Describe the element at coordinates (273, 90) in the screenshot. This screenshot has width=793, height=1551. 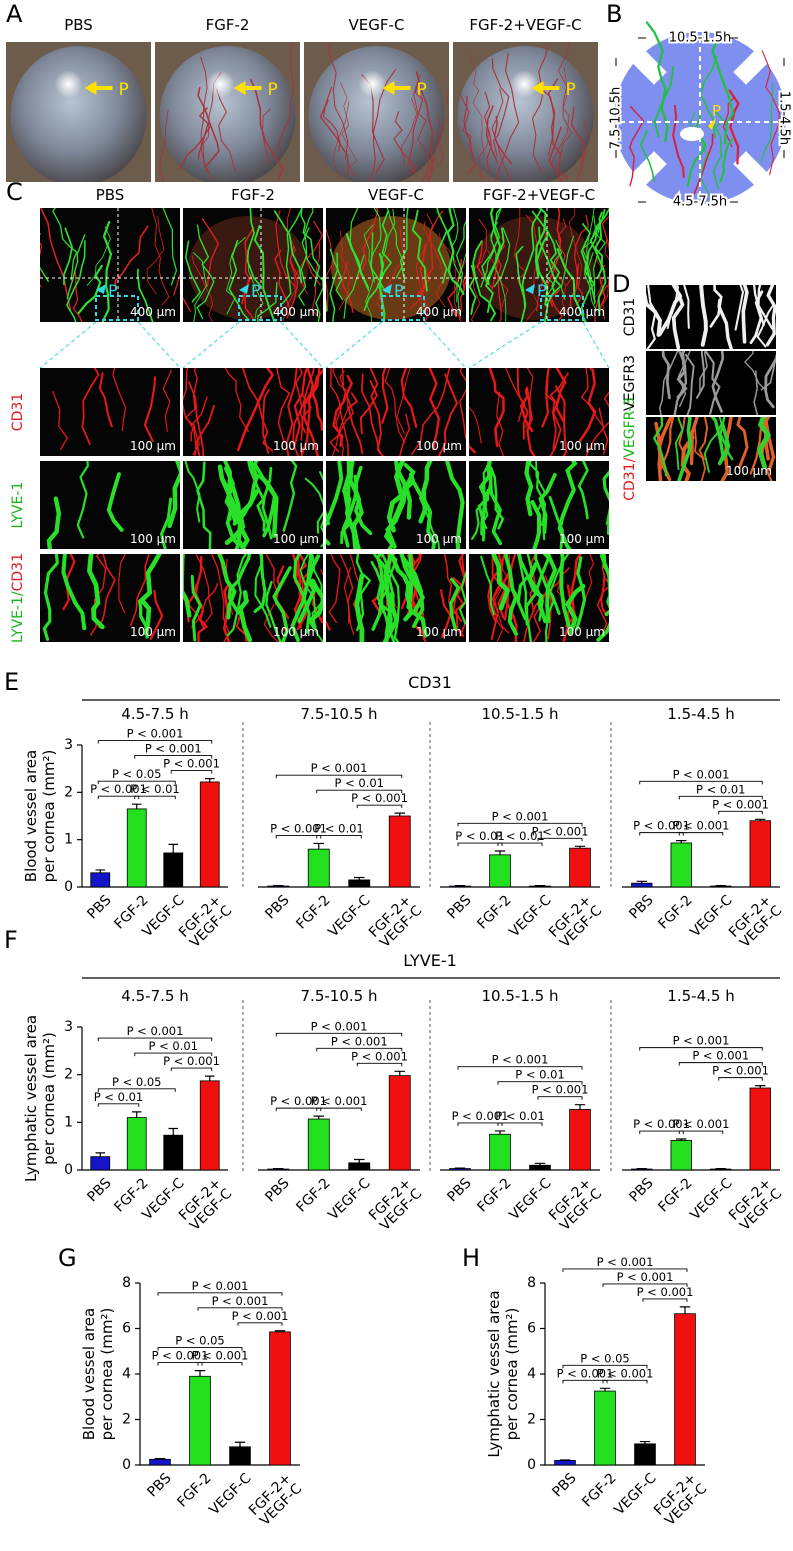
I see `marker-label: P` at that location.